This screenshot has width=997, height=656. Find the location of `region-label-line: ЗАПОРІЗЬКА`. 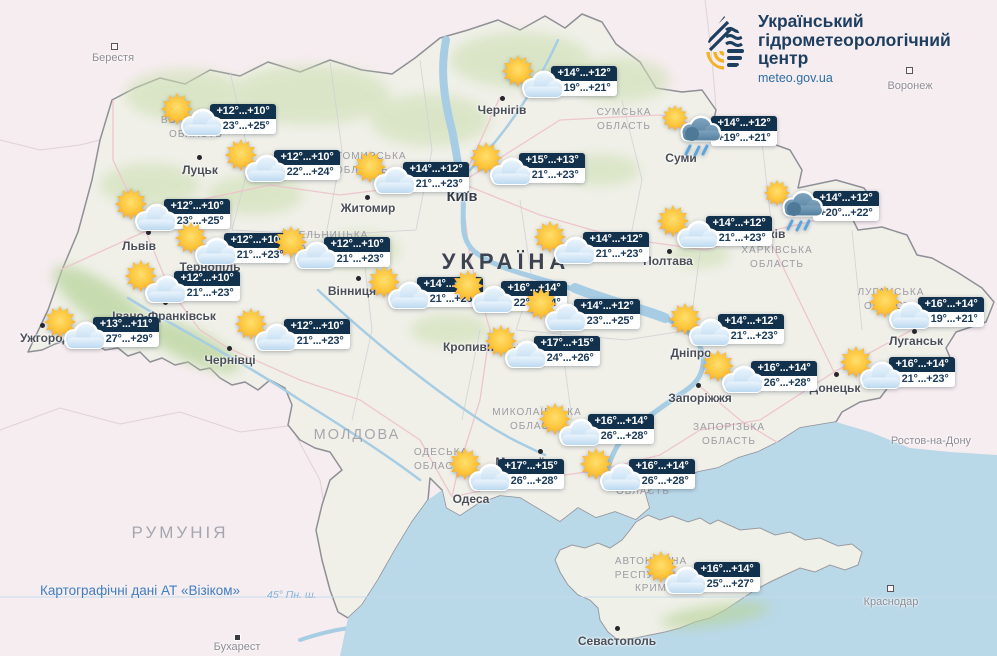

region-label-line: ЗАПОРІЗЬКА is located at coordinates (729, 427).